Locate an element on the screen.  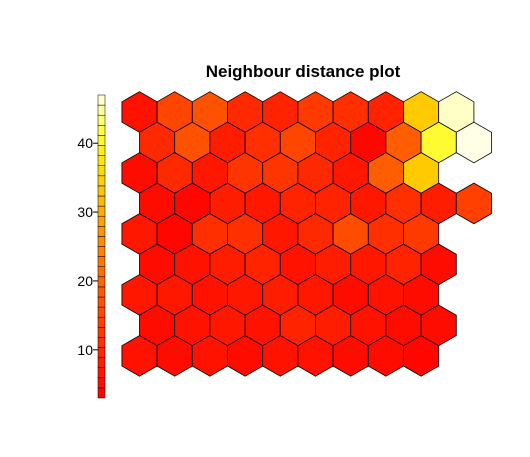
legend-tick-label: 30 is located at coordinates (85, 212).